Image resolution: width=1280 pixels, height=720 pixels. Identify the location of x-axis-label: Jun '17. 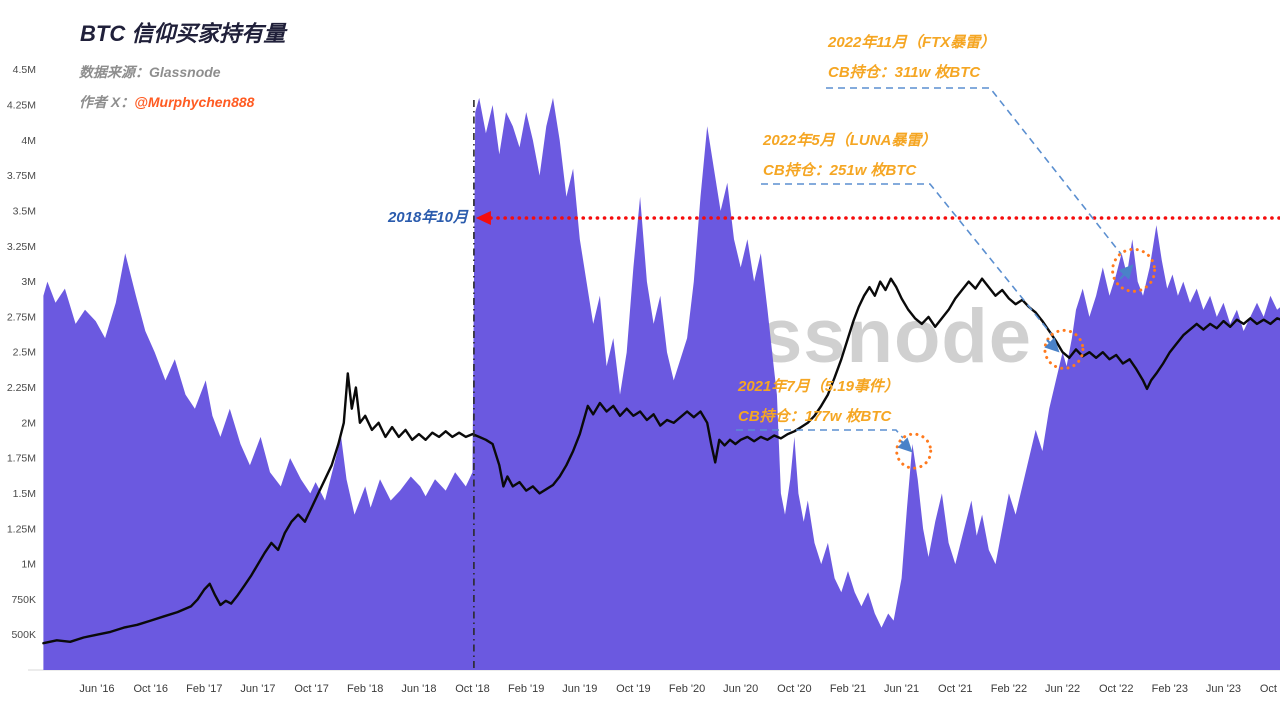
(257, 689).